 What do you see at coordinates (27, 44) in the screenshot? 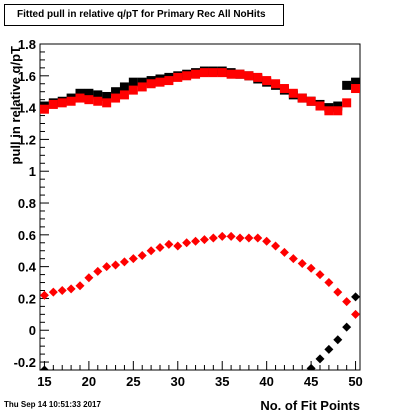
I see `y-tick-label: 1.8` at bounding box center [27, 44].